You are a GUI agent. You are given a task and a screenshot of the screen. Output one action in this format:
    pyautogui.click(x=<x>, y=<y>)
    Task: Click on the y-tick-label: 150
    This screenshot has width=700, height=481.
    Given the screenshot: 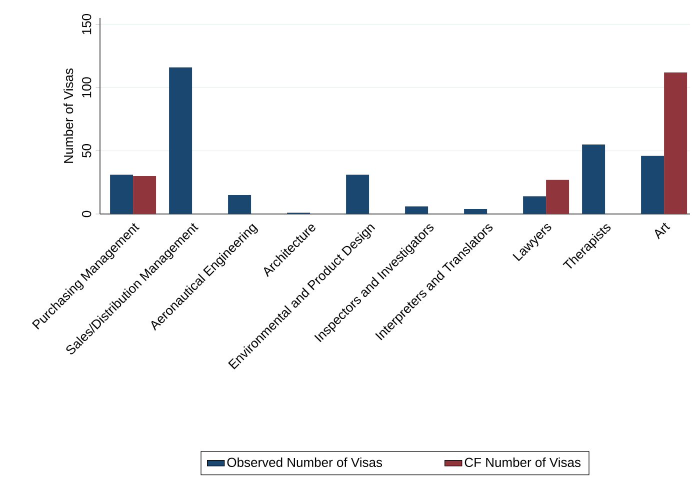 What is the action you would take?
    pyautogui.click(x=87, y=24)
    